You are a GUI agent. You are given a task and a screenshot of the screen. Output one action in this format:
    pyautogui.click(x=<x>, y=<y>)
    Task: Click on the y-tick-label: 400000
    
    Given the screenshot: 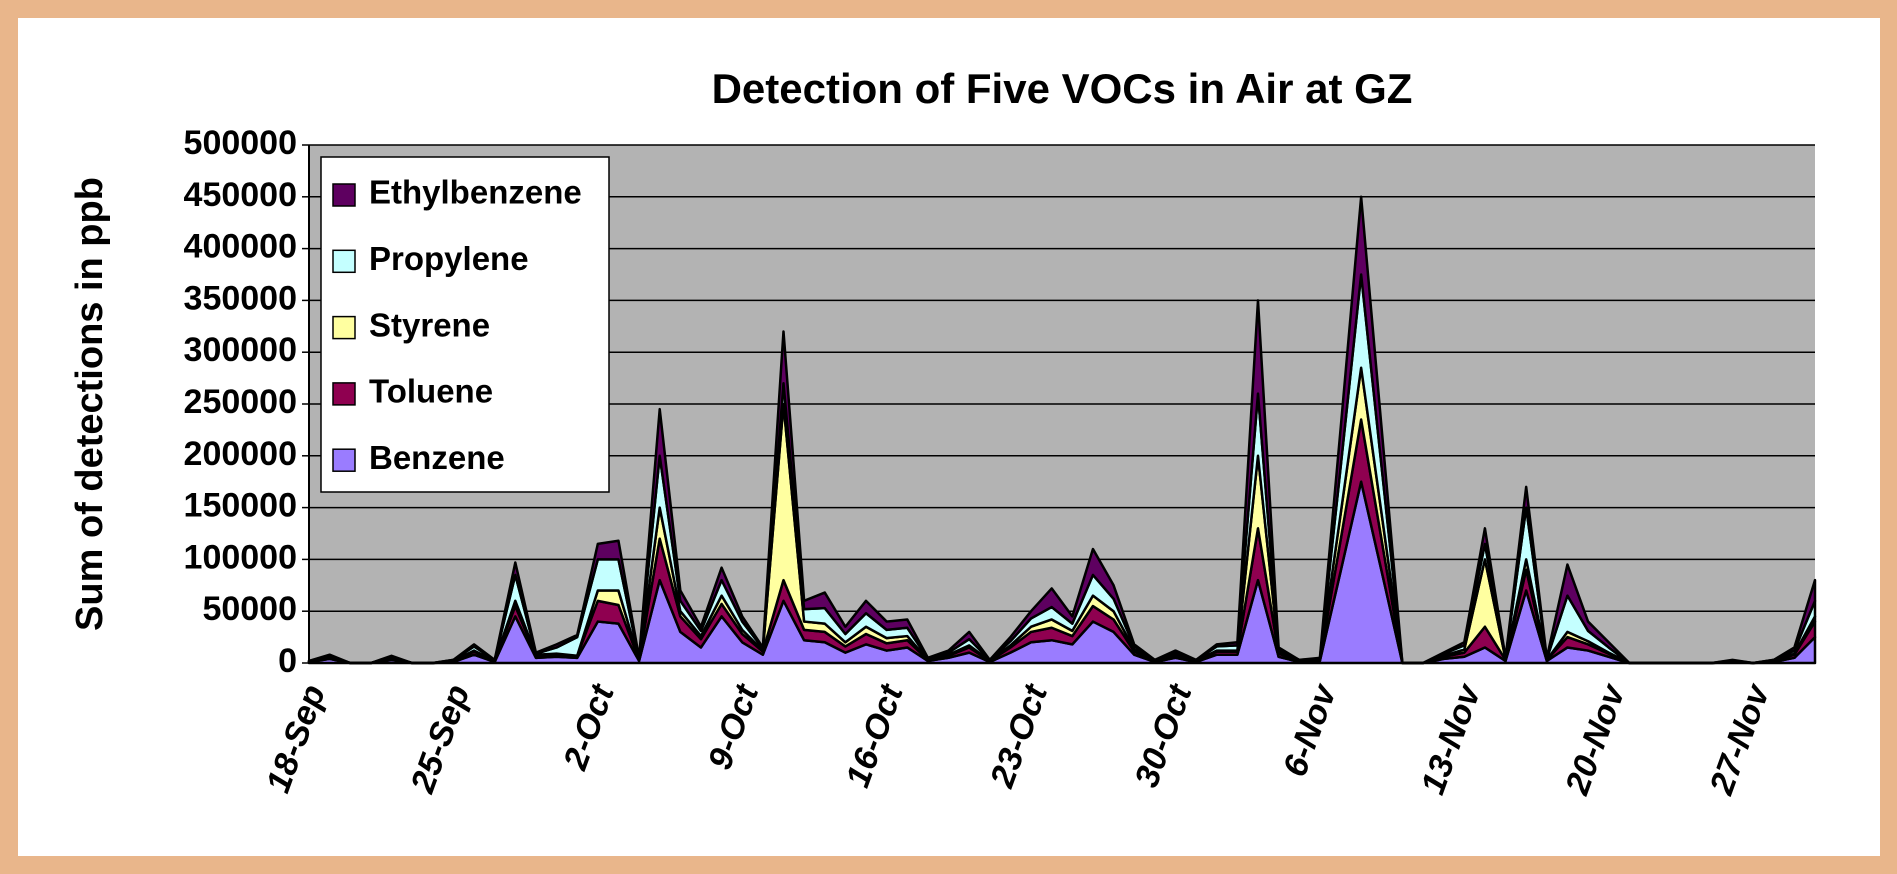 What is the action you would take?
    pyautogui.click(x=240, y=247)
    